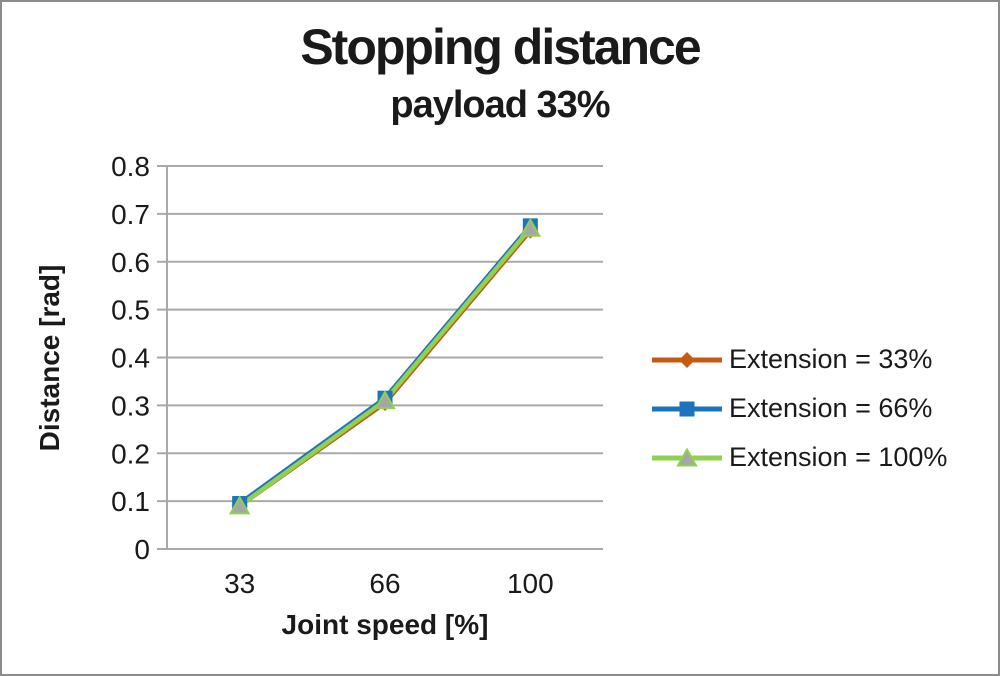  Describe the element at coordinates (130, 262) in the screenshot. I see `y-tick-label: 0.6` at that location.